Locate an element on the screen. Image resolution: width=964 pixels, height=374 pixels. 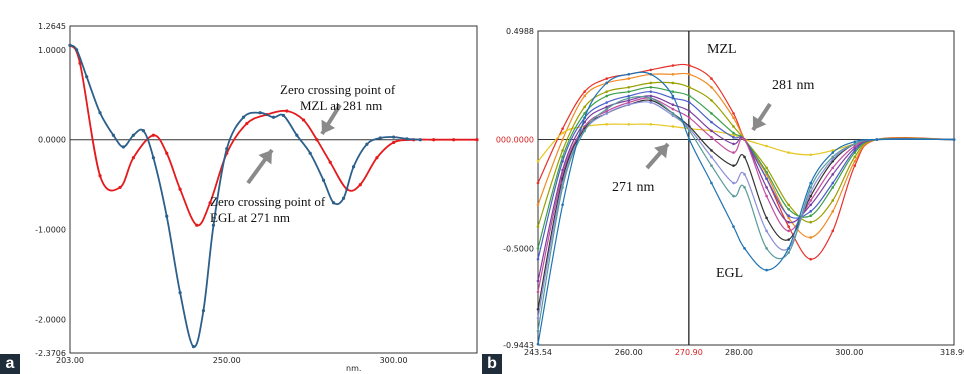
y-tick-label-b: -0.5000 is located at coordinates (518, 248).